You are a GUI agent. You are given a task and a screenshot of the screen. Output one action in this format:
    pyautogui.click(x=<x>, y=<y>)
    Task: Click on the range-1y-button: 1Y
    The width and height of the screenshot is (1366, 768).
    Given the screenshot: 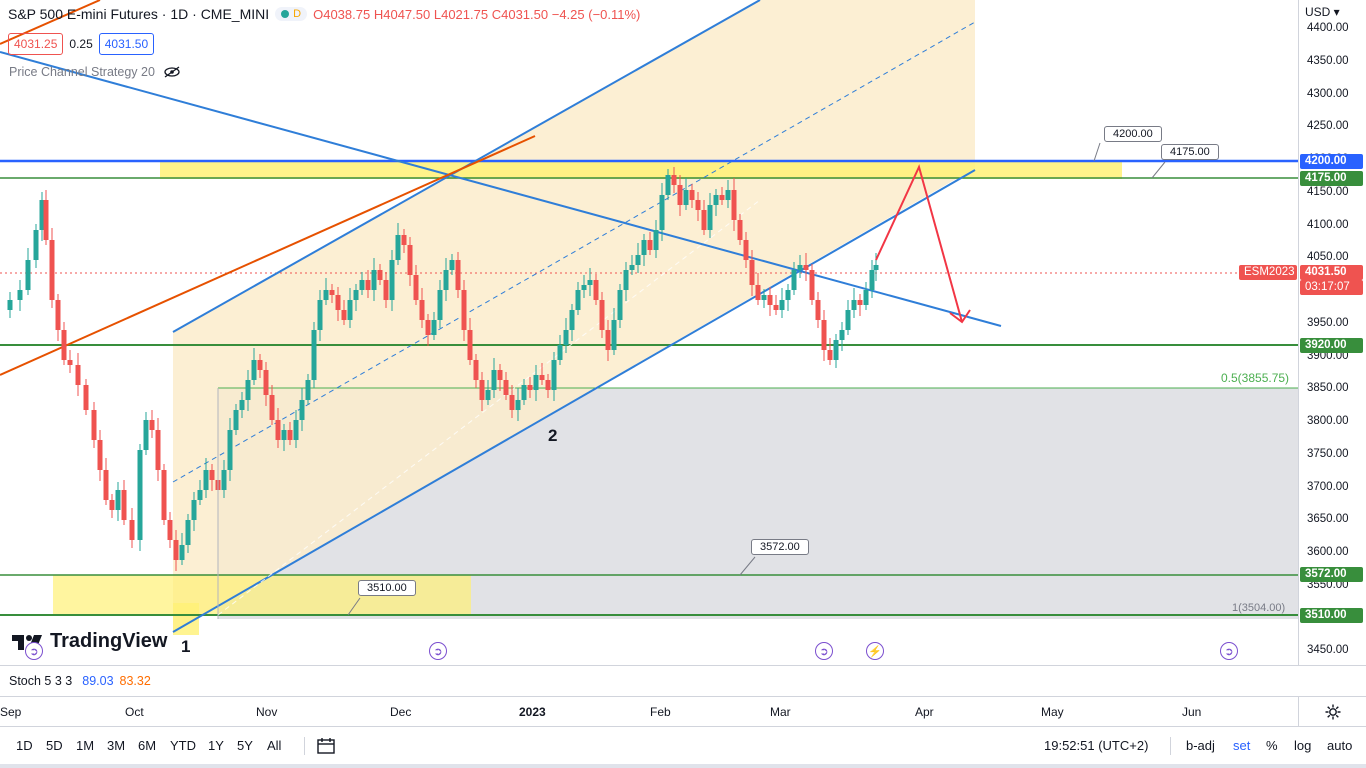 What is the action you would take?
    pyautogui.click(x=216, y=745)
    